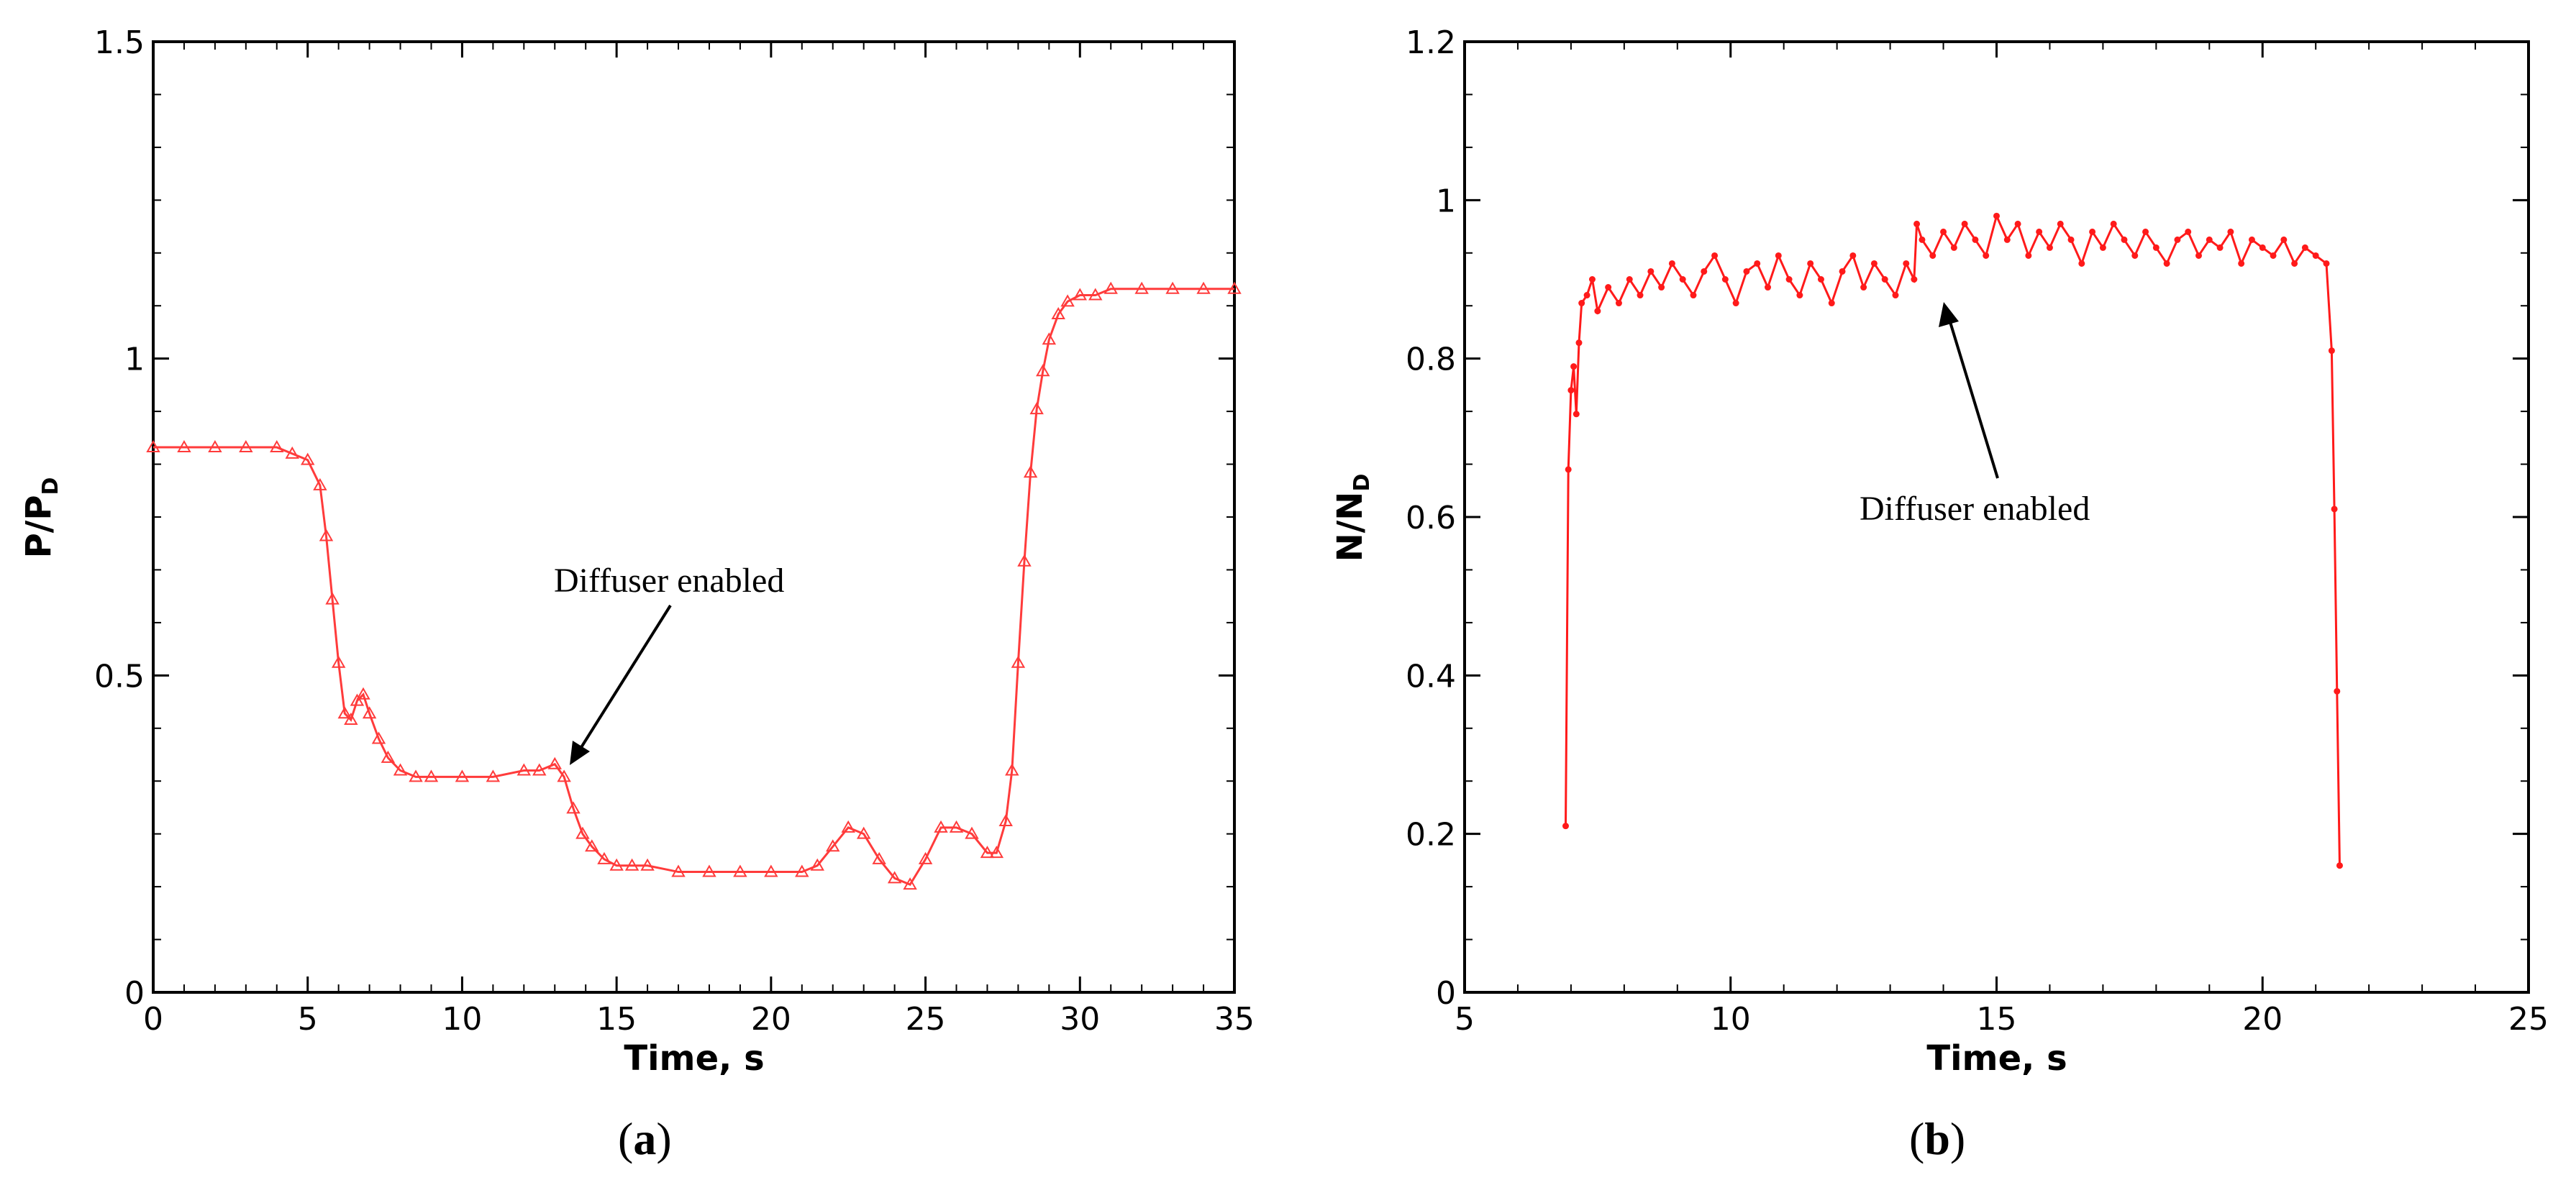  What do you see at coordinates (926, 1019) in the screenshot?
I see `chart-a-xtick-label: 25` at bounding box center [926, 1019].